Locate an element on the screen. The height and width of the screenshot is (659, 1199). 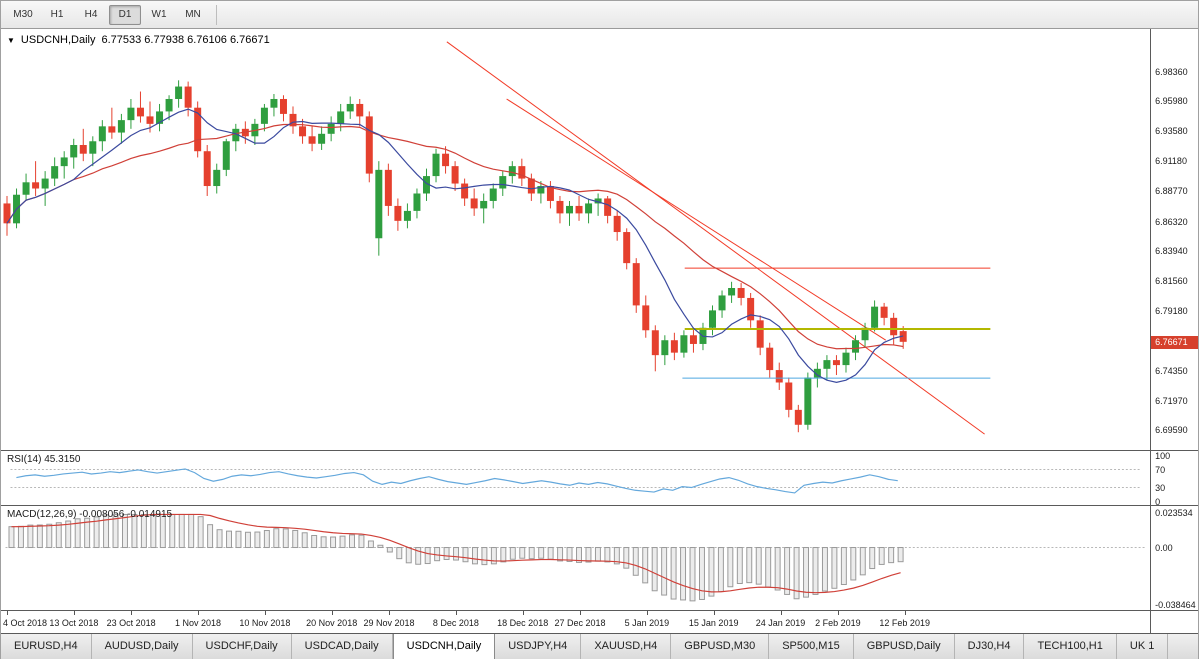
date-label: 27 Dec 2018 is located at coordinates (580, 623).